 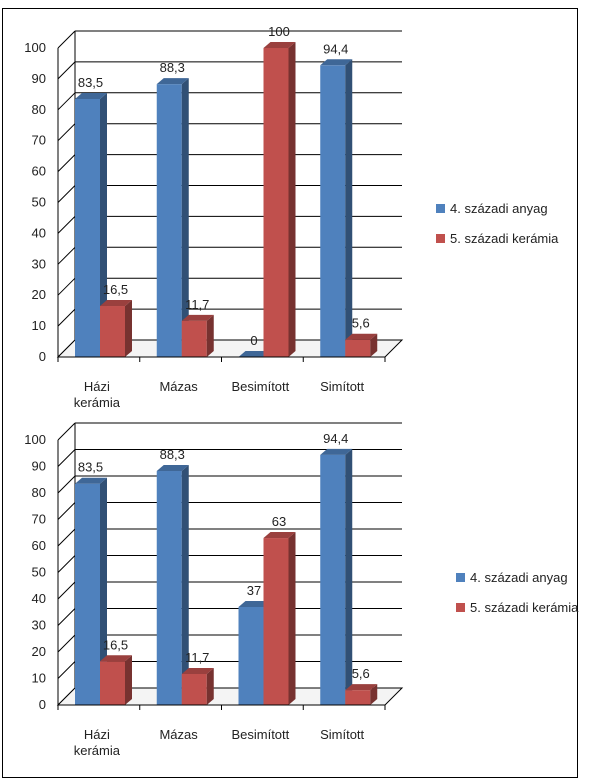 I want to click on y-tick-label: 100, so click(x=35, y=47).